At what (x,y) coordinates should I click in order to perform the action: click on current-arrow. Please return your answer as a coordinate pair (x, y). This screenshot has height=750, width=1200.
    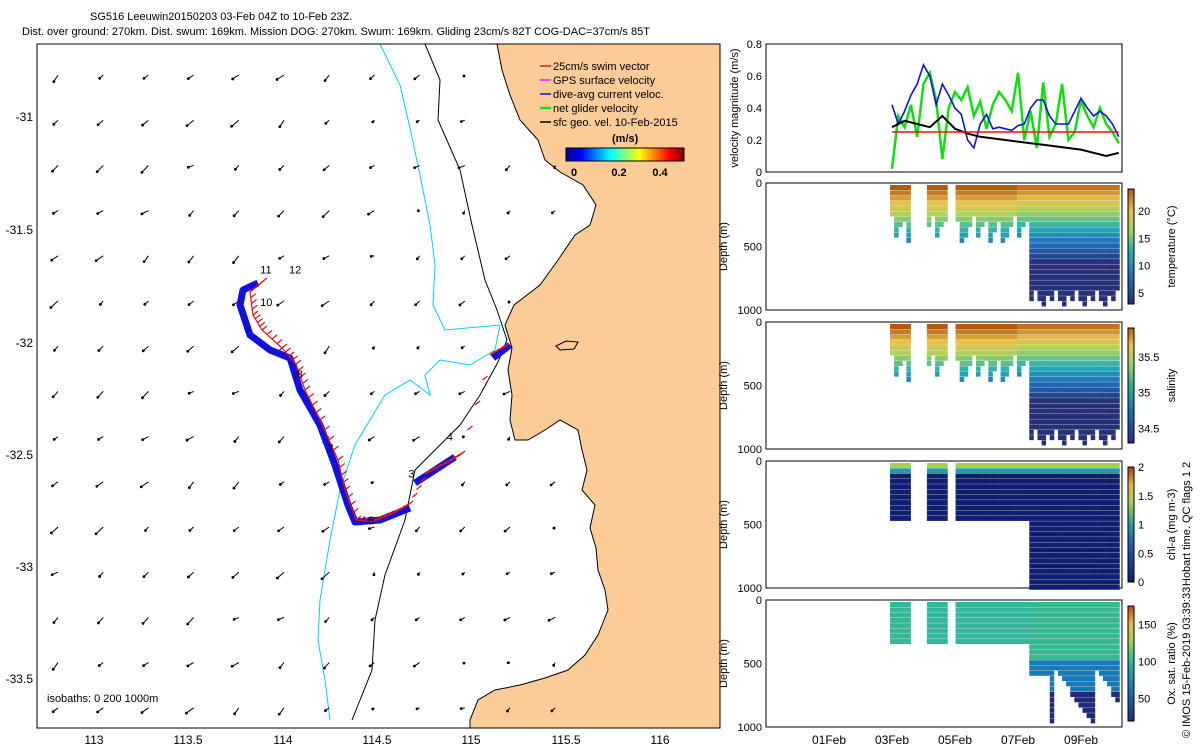
    Looking at the image, I should click on (54, 304).